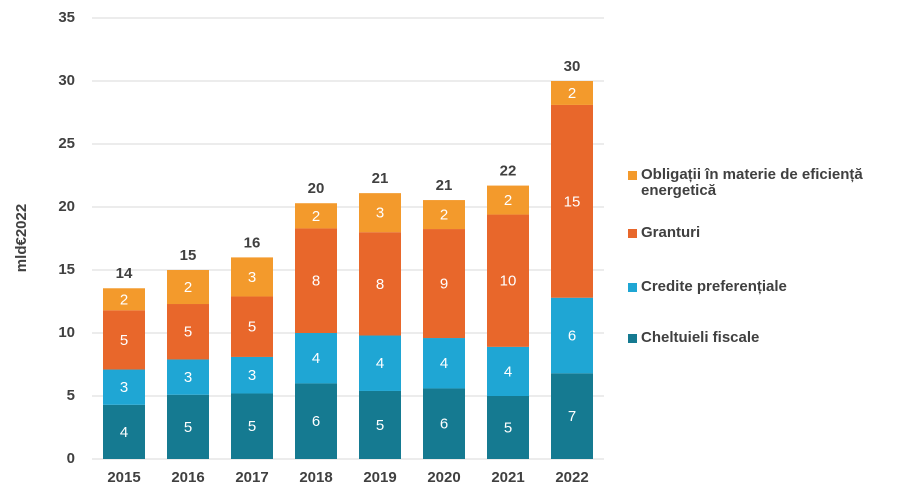  I want to click on x-tick-label: 2019, so click(379, 477).